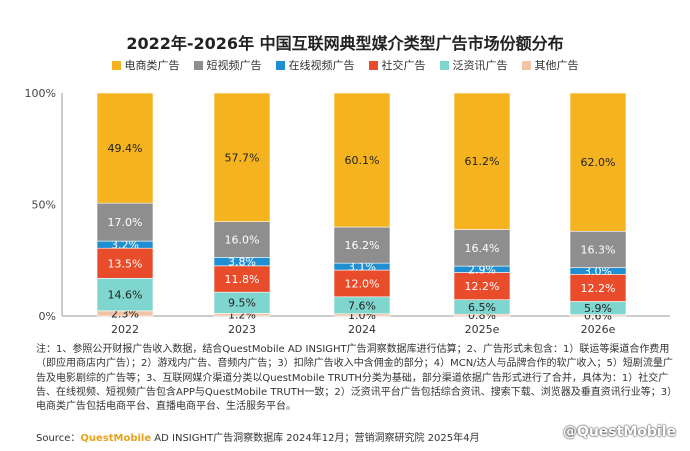  What do you see at coordinates (556, 65) in the screenshot?
I see `legend-label: 其他广告` at bounding box center [556, 65].